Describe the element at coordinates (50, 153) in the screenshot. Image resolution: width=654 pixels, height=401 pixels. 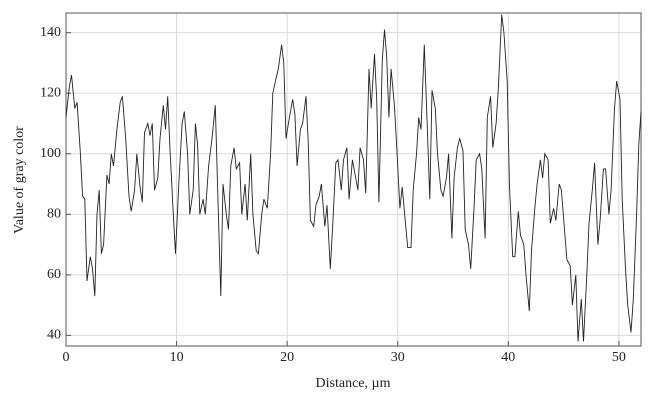
I see `y-tick-label: 100` at that location.